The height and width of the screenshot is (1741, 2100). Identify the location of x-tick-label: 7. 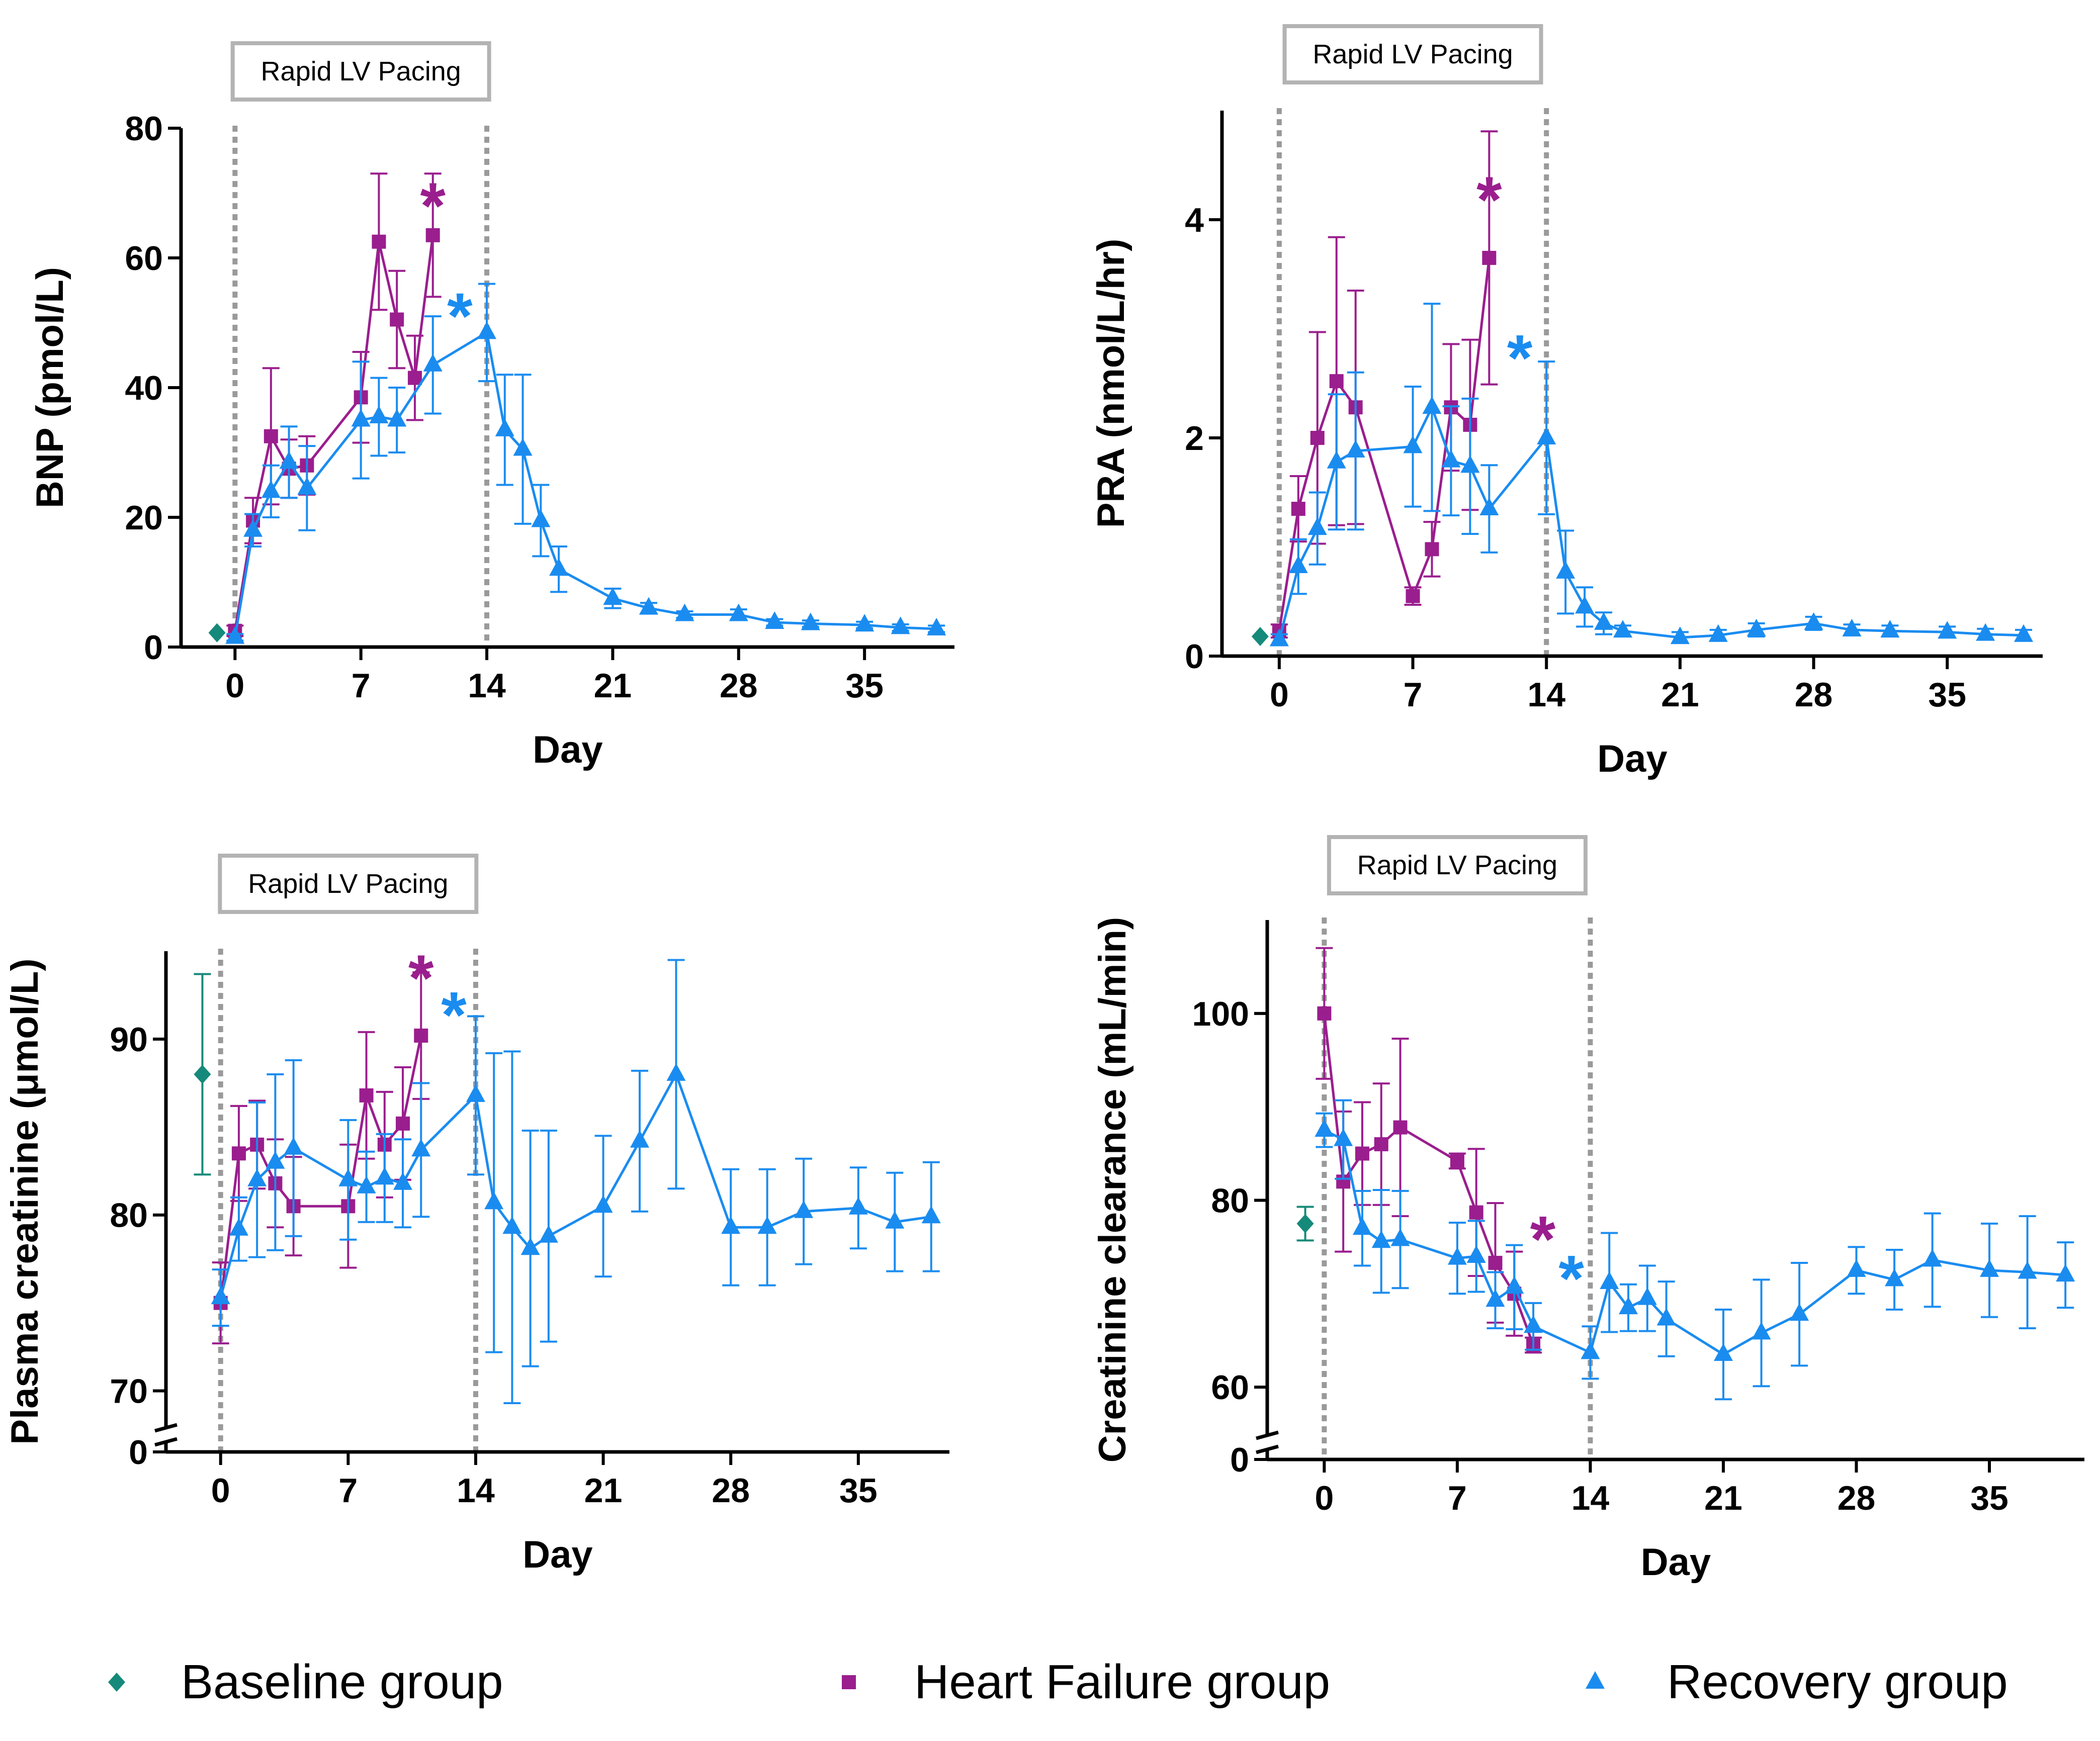
(1414, 695).